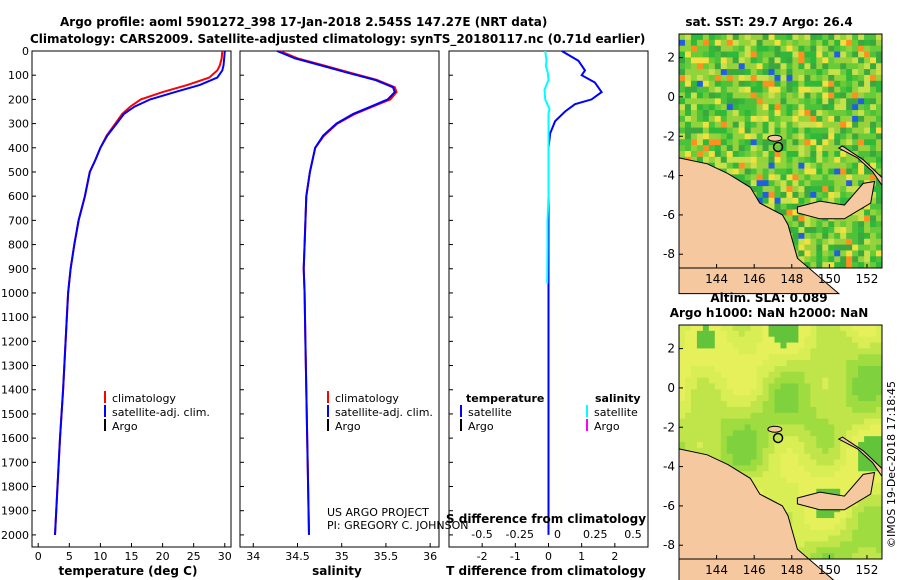  Describe the element at coordinates (430, 556) in the screenshot. I see `x-tick-label: 36` at that location.